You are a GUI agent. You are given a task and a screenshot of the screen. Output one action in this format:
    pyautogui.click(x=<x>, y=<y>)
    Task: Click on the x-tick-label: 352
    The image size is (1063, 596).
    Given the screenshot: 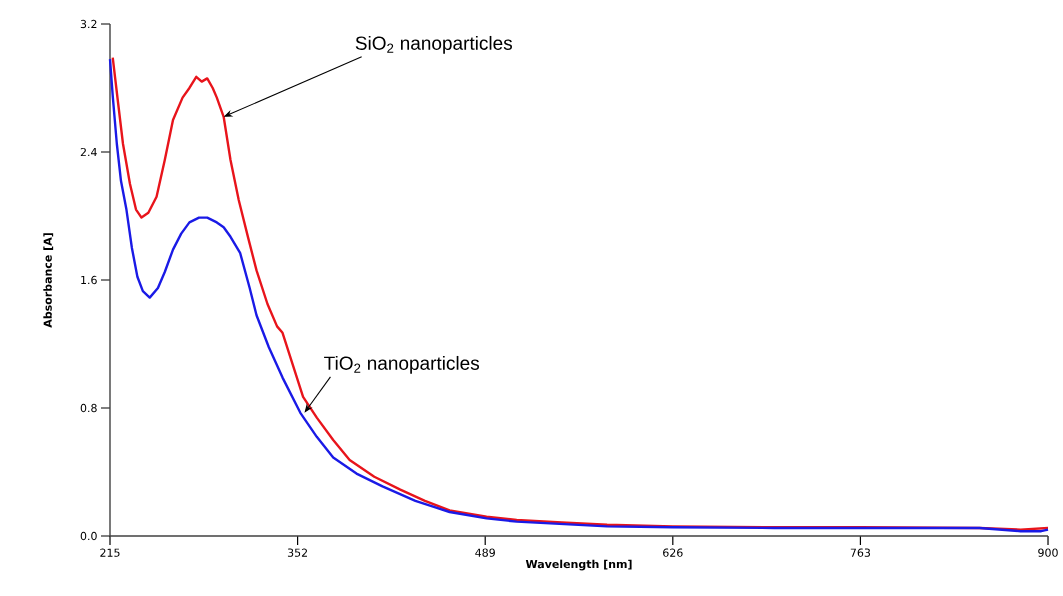 What is the action you would take?
    pyautogui.click(x=297, y=552)
    